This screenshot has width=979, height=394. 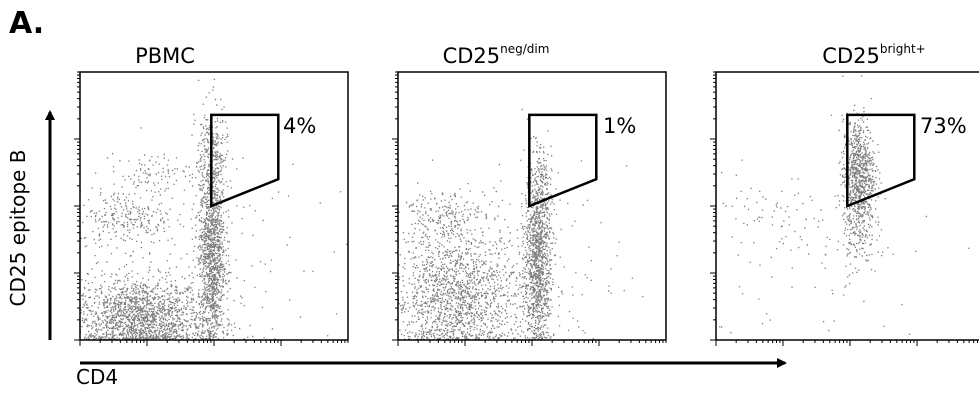 I want to click on event-dot-cloud, so click(x=521, y=224).